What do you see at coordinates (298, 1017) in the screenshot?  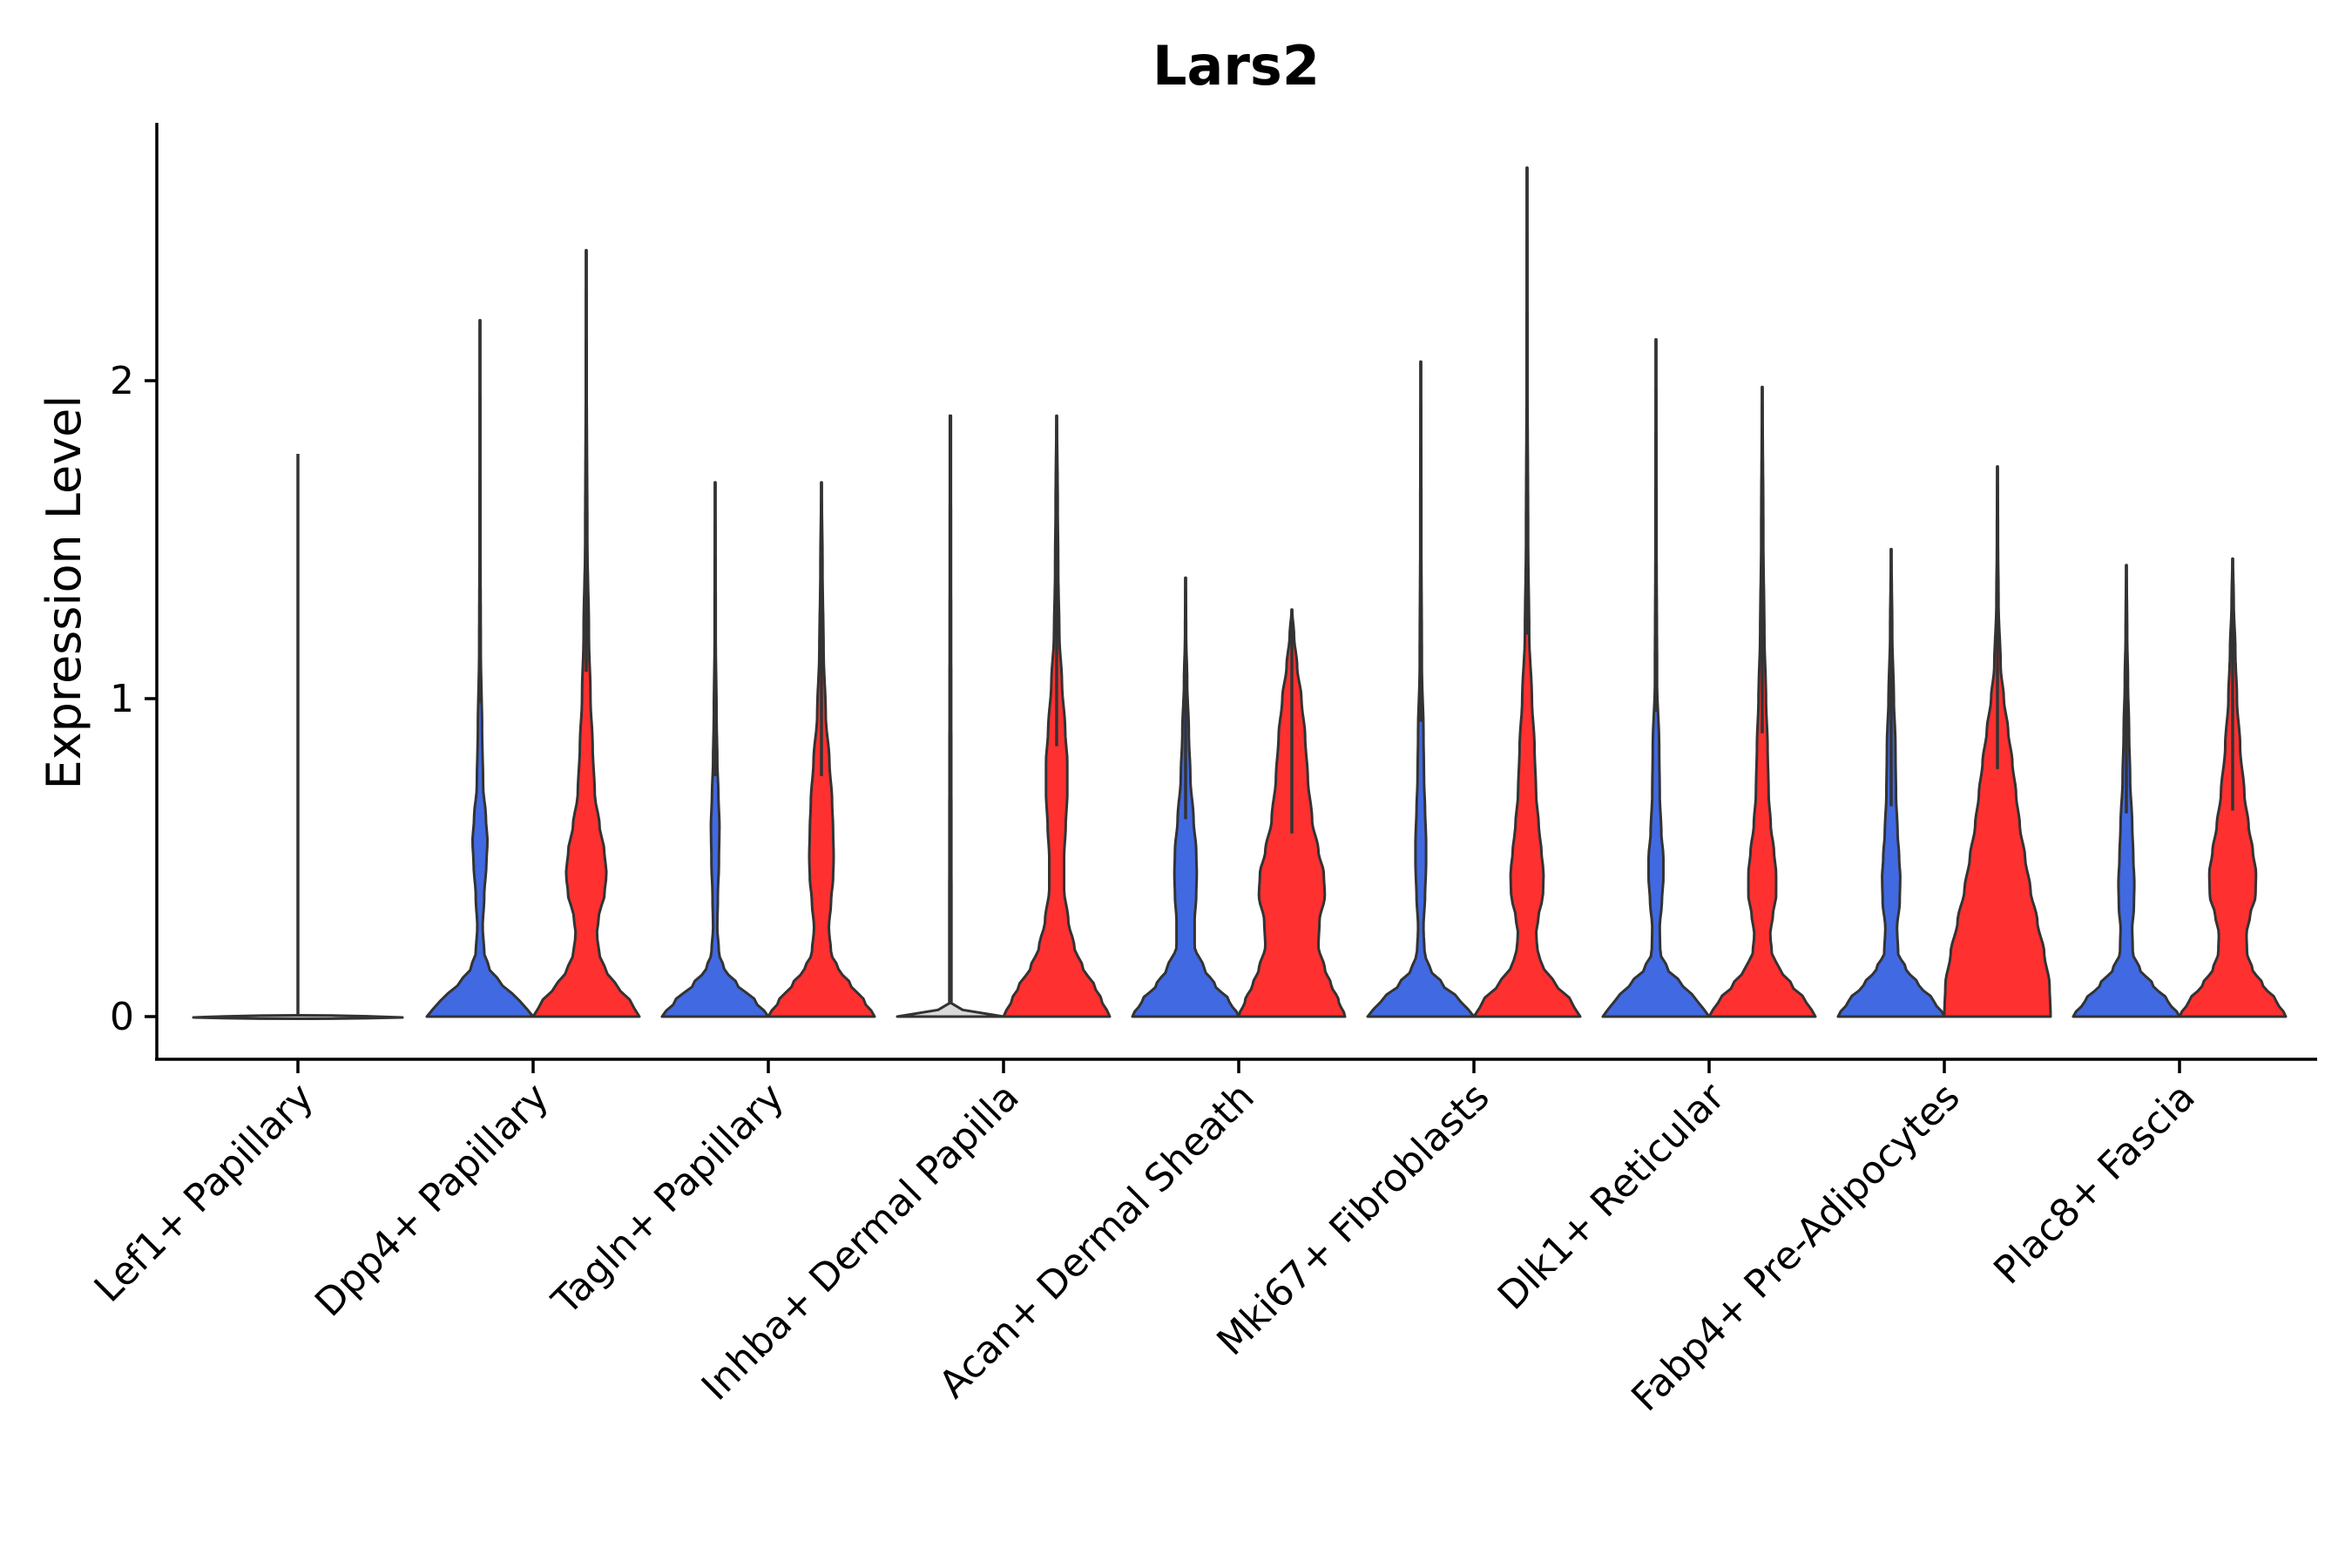 I see `violin-body` at bounding box center [298, 1017].